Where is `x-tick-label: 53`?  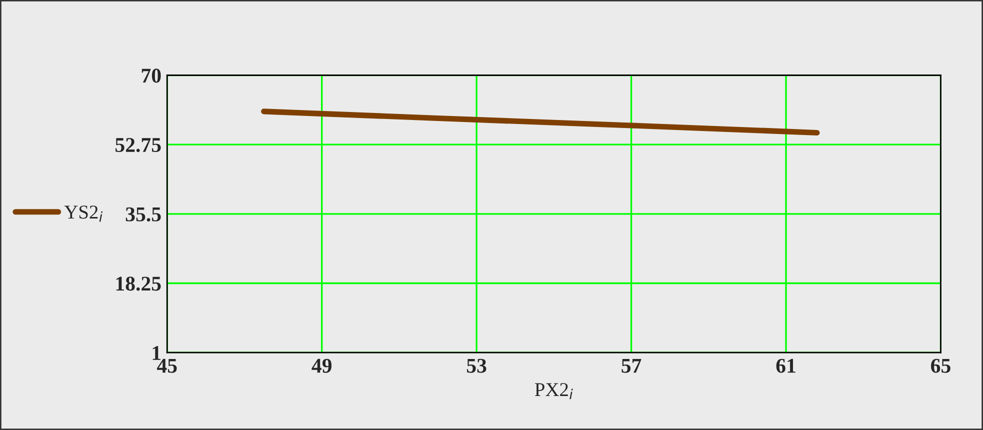
x-tick-label: 53 is located at coordinates (476, 365).